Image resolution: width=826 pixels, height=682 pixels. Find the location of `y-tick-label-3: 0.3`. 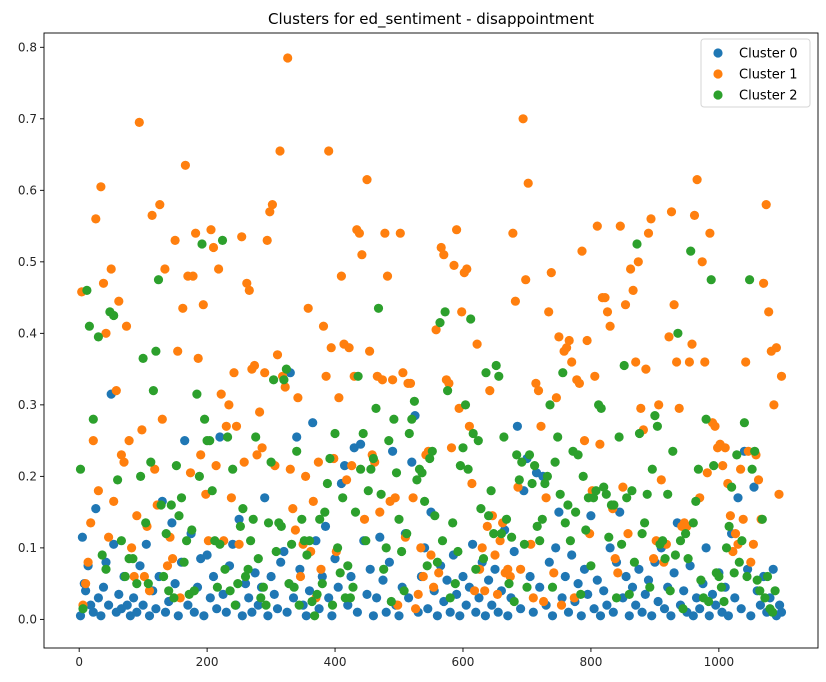

y-tick-label-3: 0.3 is located at coordinates (27, 405).